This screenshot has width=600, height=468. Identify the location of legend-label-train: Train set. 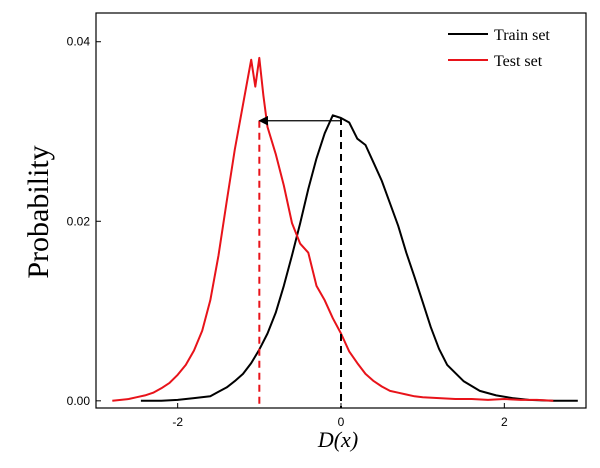
(522, 35).